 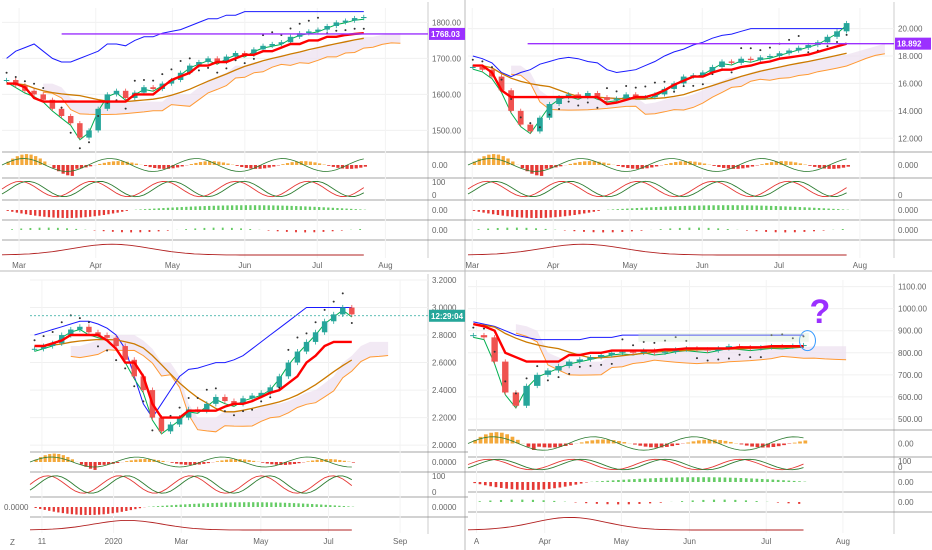 What do you see at coordinates (446, 58) in the screenshot?
I see `y-tick-label: 1700.00` at bounding box center [446, 58].